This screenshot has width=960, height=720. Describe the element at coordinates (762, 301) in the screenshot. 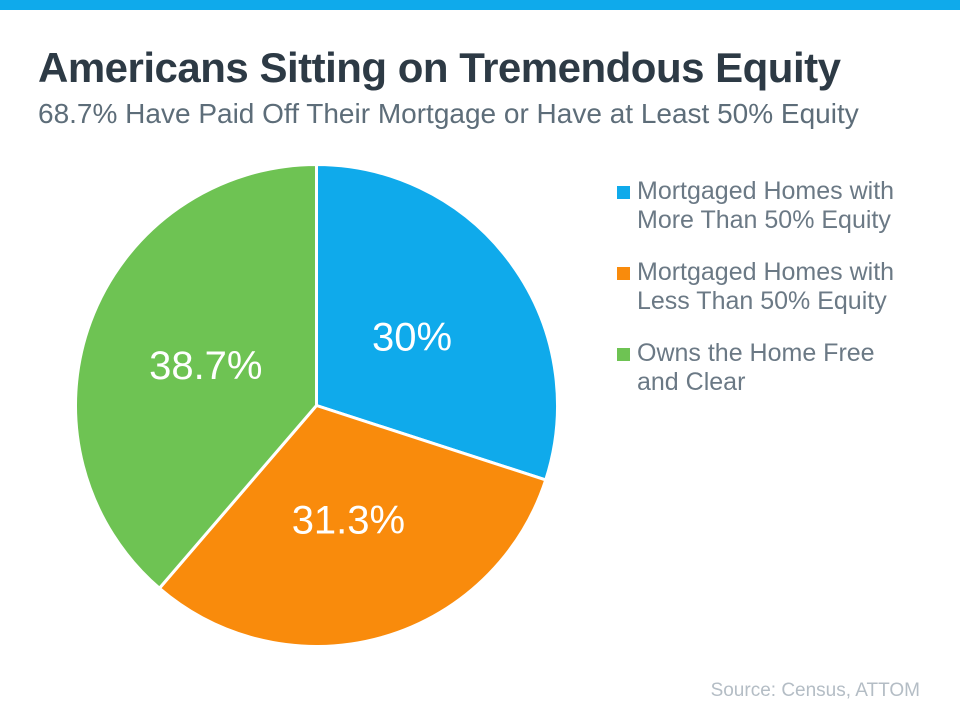

I see `legend-label-line: Less Than 50% Equity` at that location.